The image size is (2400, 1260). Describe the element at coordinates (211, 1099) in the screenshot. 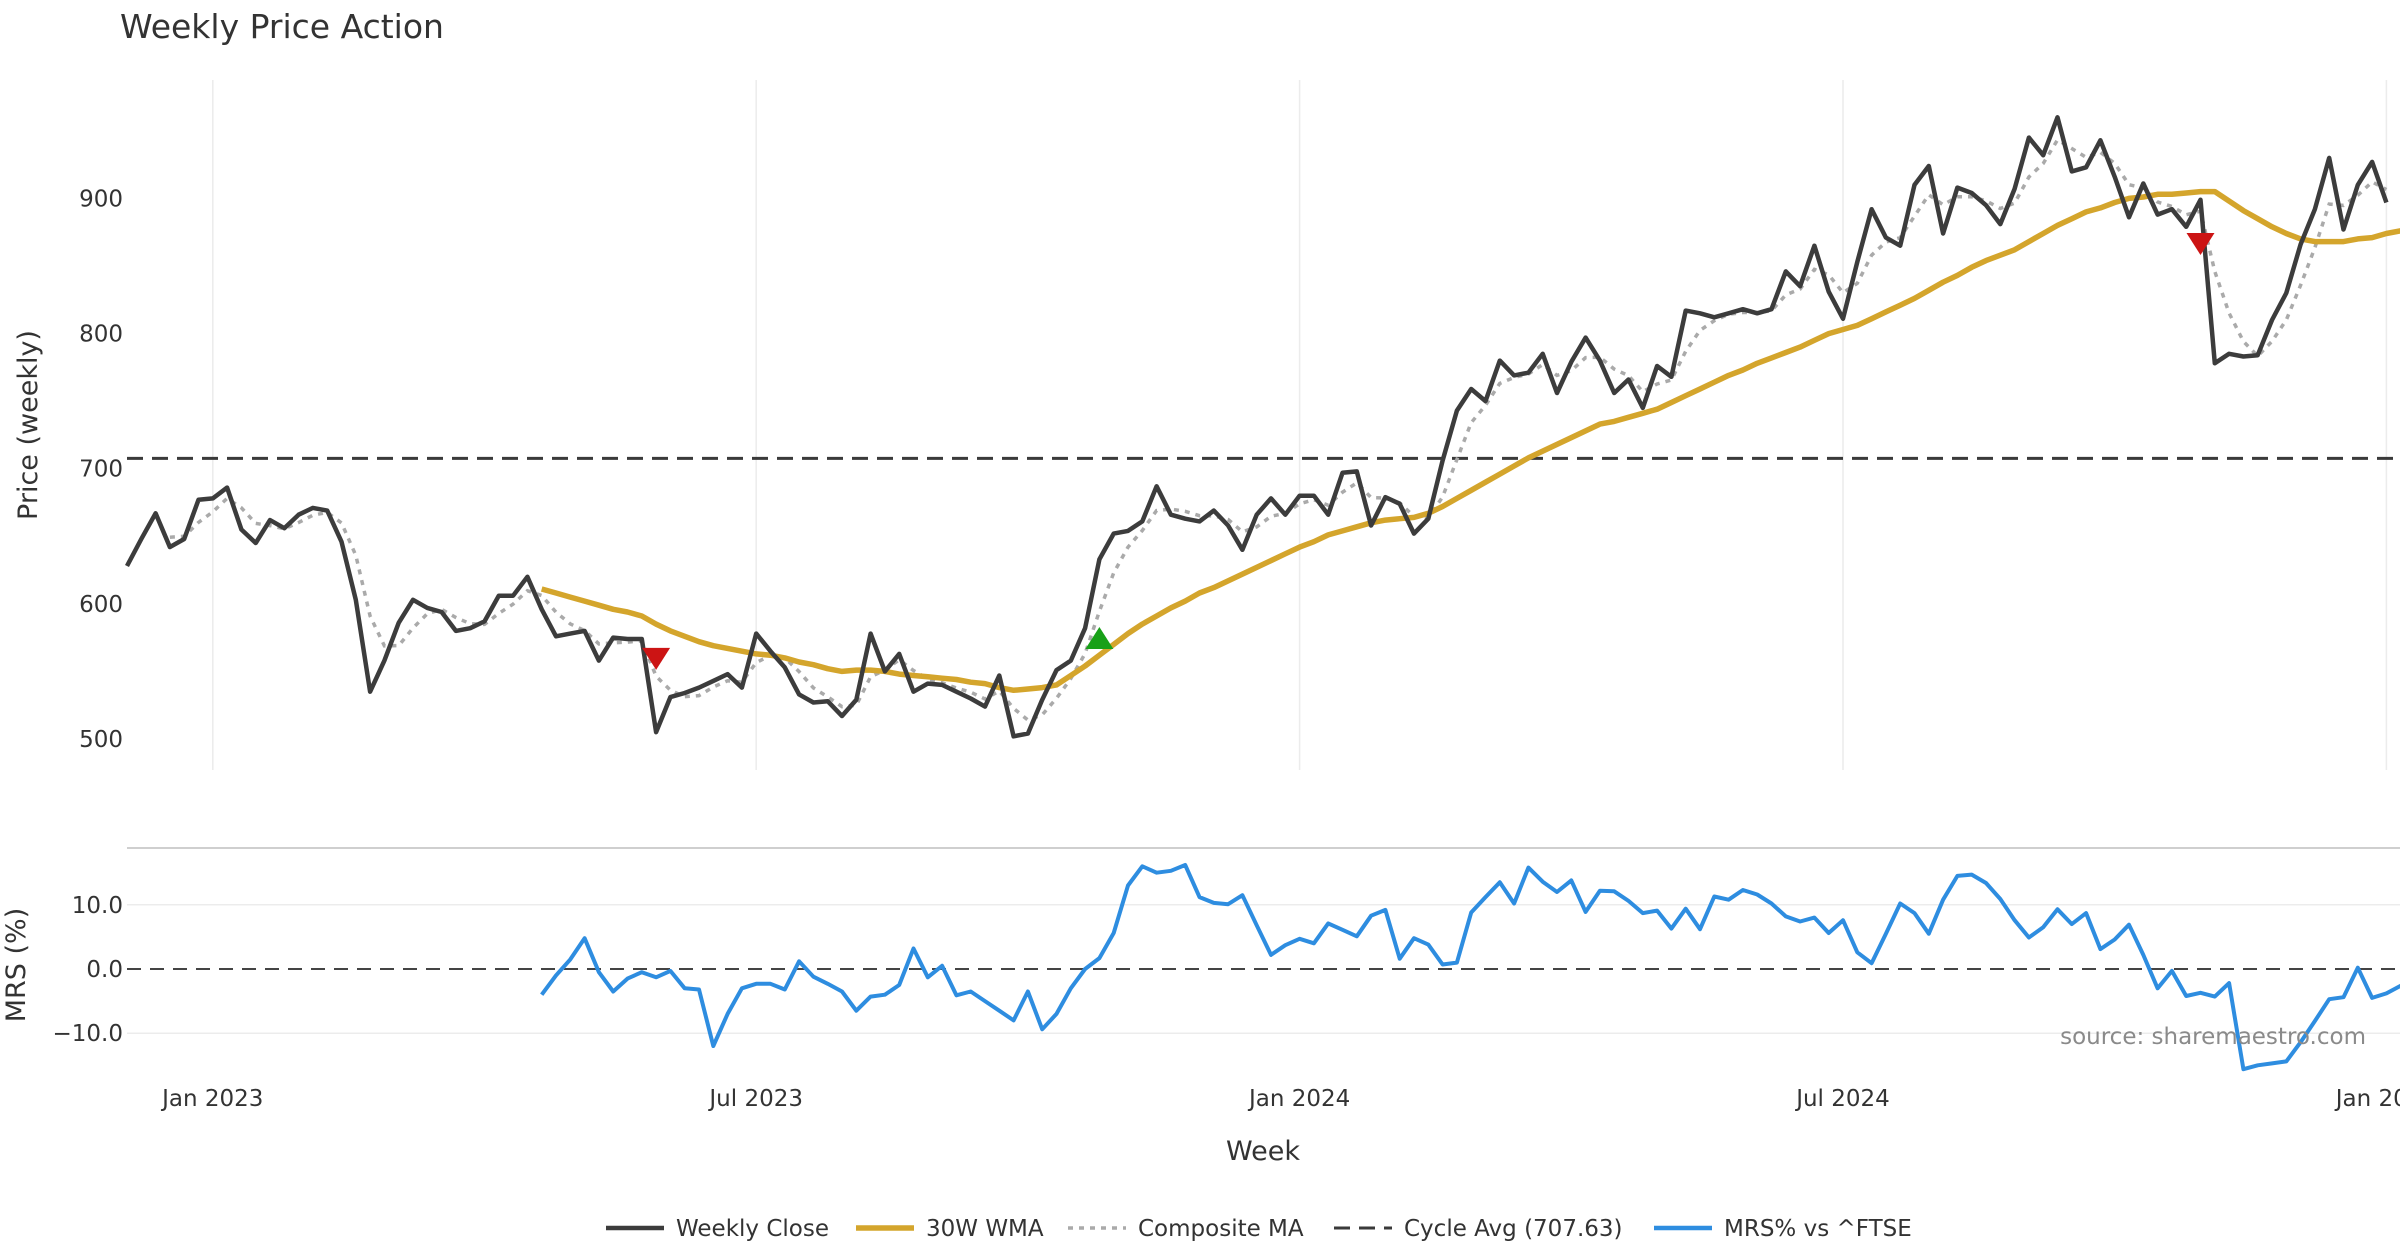

I see `x-tick-label: Jan 2023` at that location.